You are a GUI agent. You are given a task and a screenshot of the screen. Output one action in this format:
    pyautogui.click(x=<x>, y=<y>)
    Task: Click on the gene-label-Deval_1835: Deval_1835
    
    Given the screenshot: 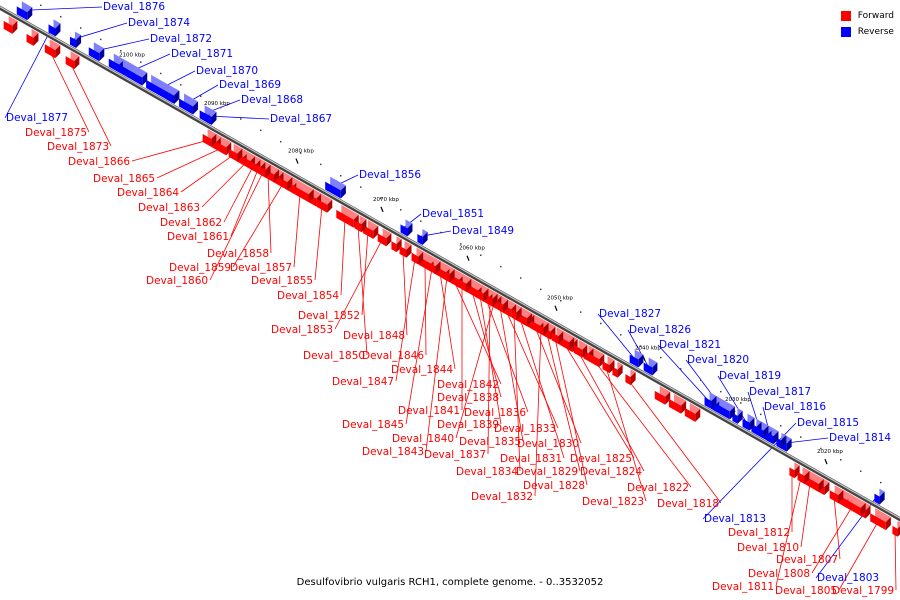 What is the action you would take?
    pyautogui.click(x=490, y=442)
    